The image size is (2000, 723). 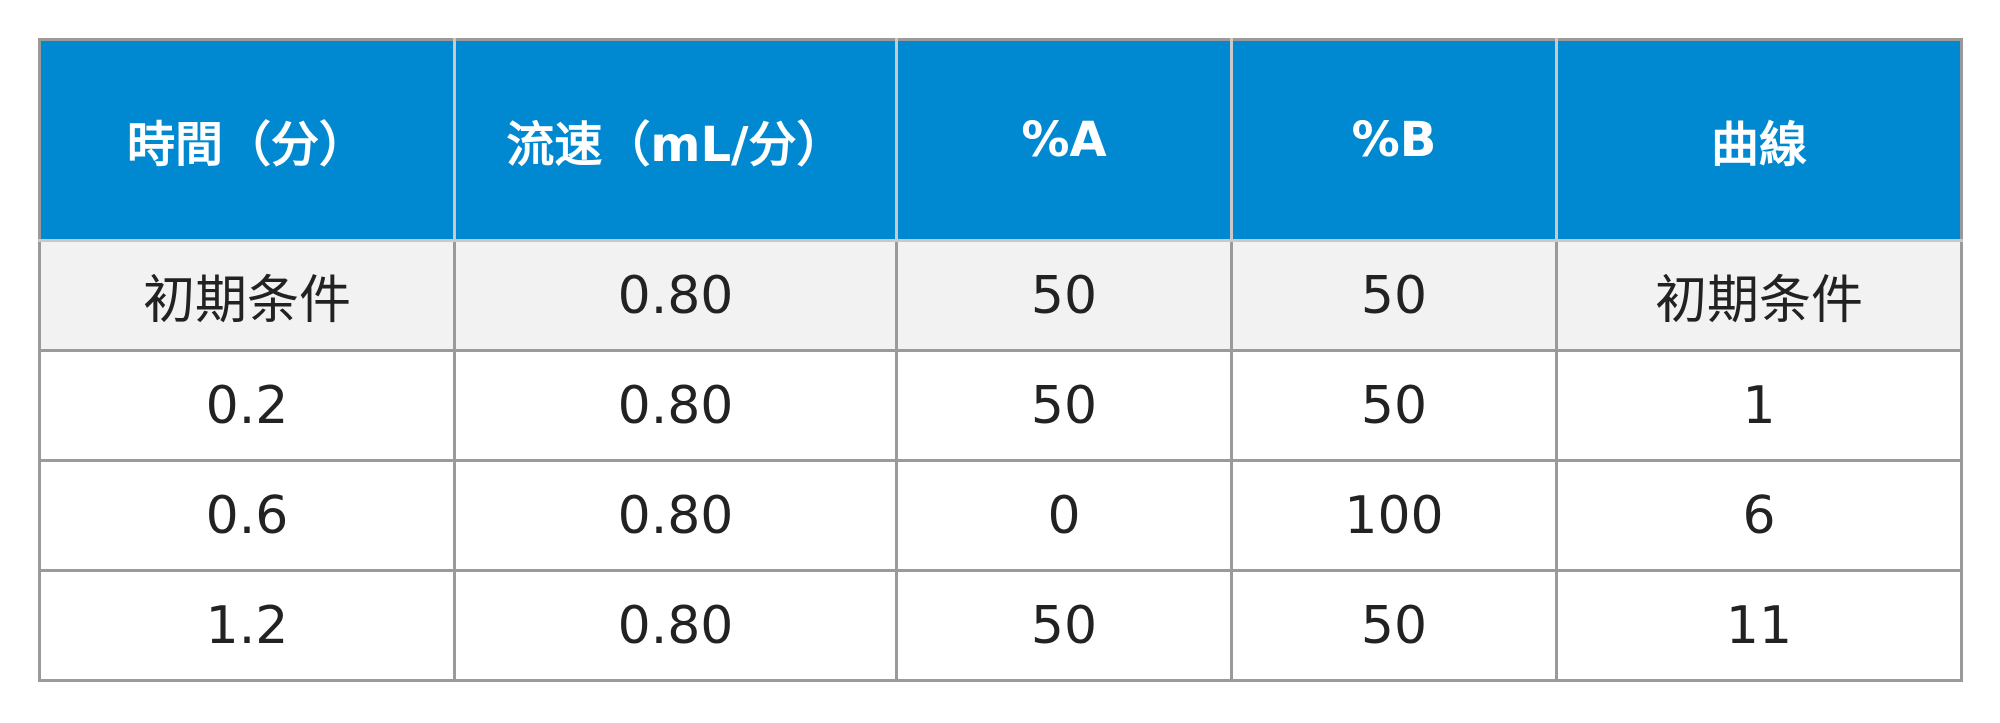 I want to click on table-cell: 1, so click(x=1759, y=405).